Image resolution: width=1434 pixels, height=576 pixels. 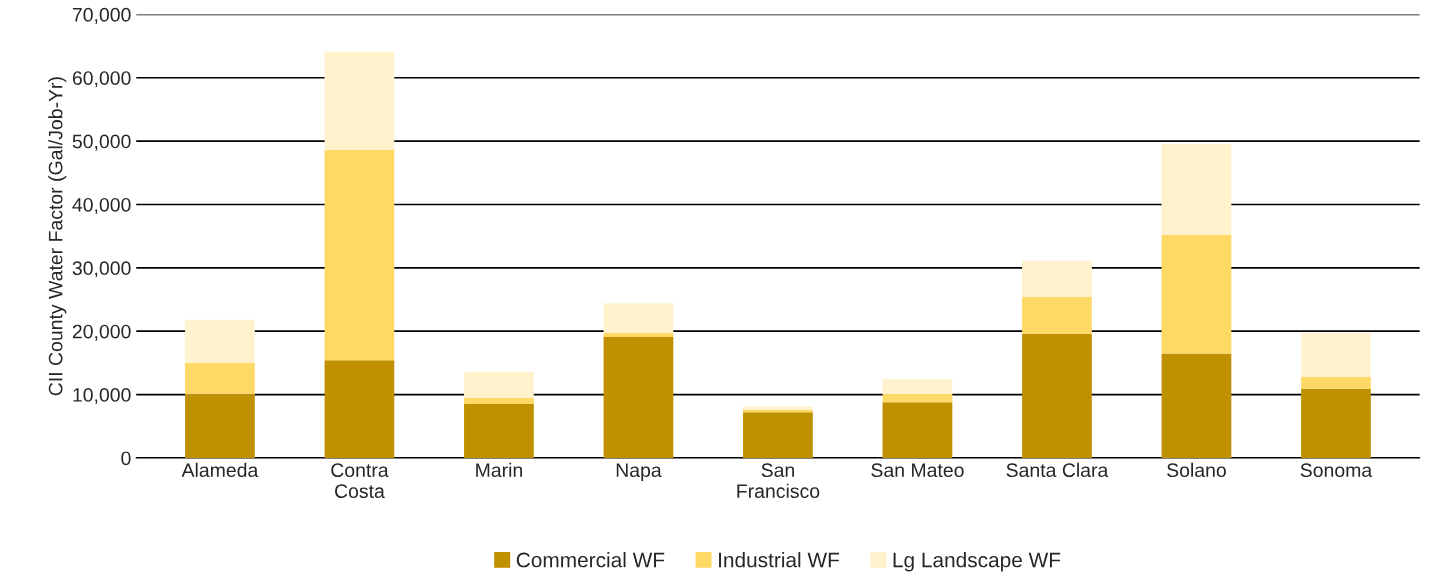 I want to click on legend-label: Commercial WF, so click(x=590, y=560).